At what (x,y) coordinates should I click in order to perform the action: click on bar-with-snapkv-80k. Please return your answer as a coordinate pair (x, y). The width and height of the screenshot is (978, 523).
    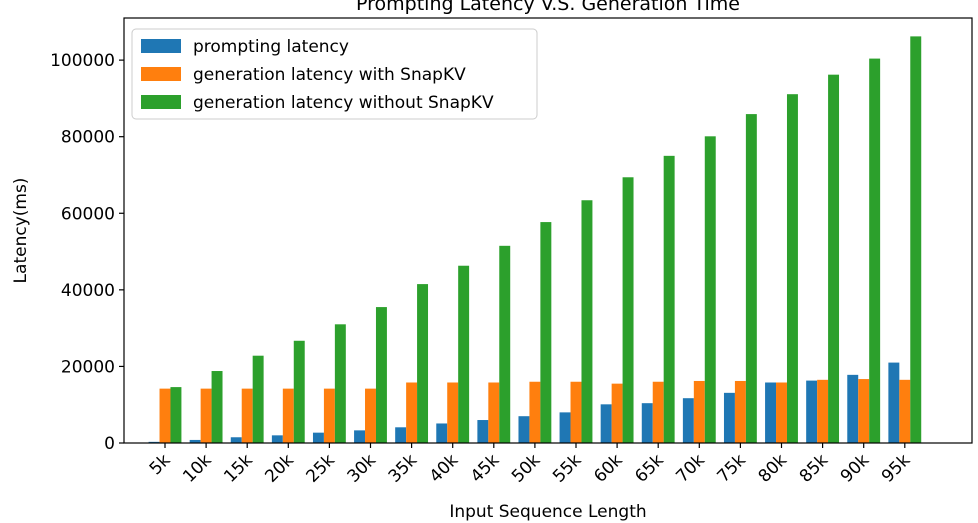
    Looking at the image, I should click on (781, 412).